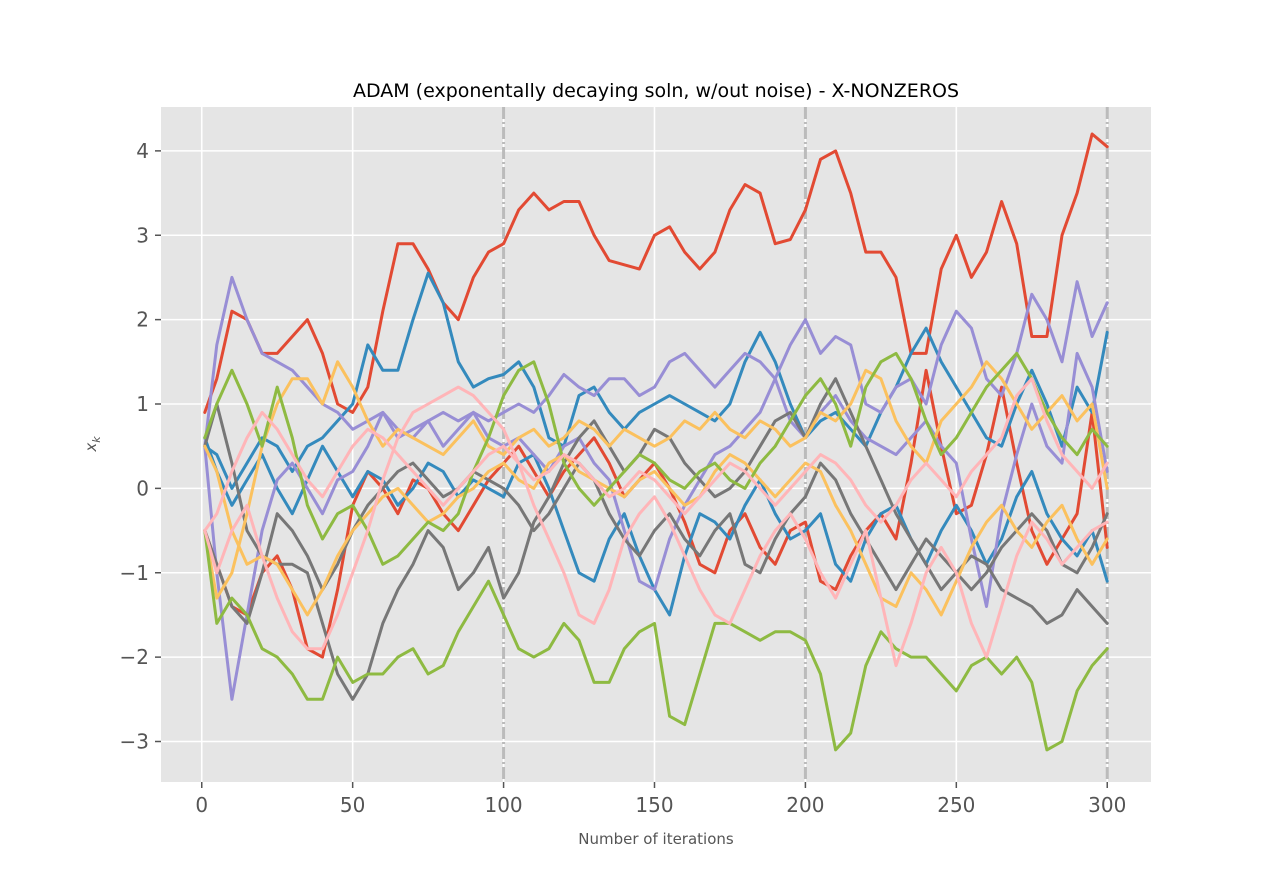 The image size is (1280, 880). What do you see at coordinates (201, 805) in the screenshot?
I see `x-tick-label: 0` at bounding box center [201, 805].